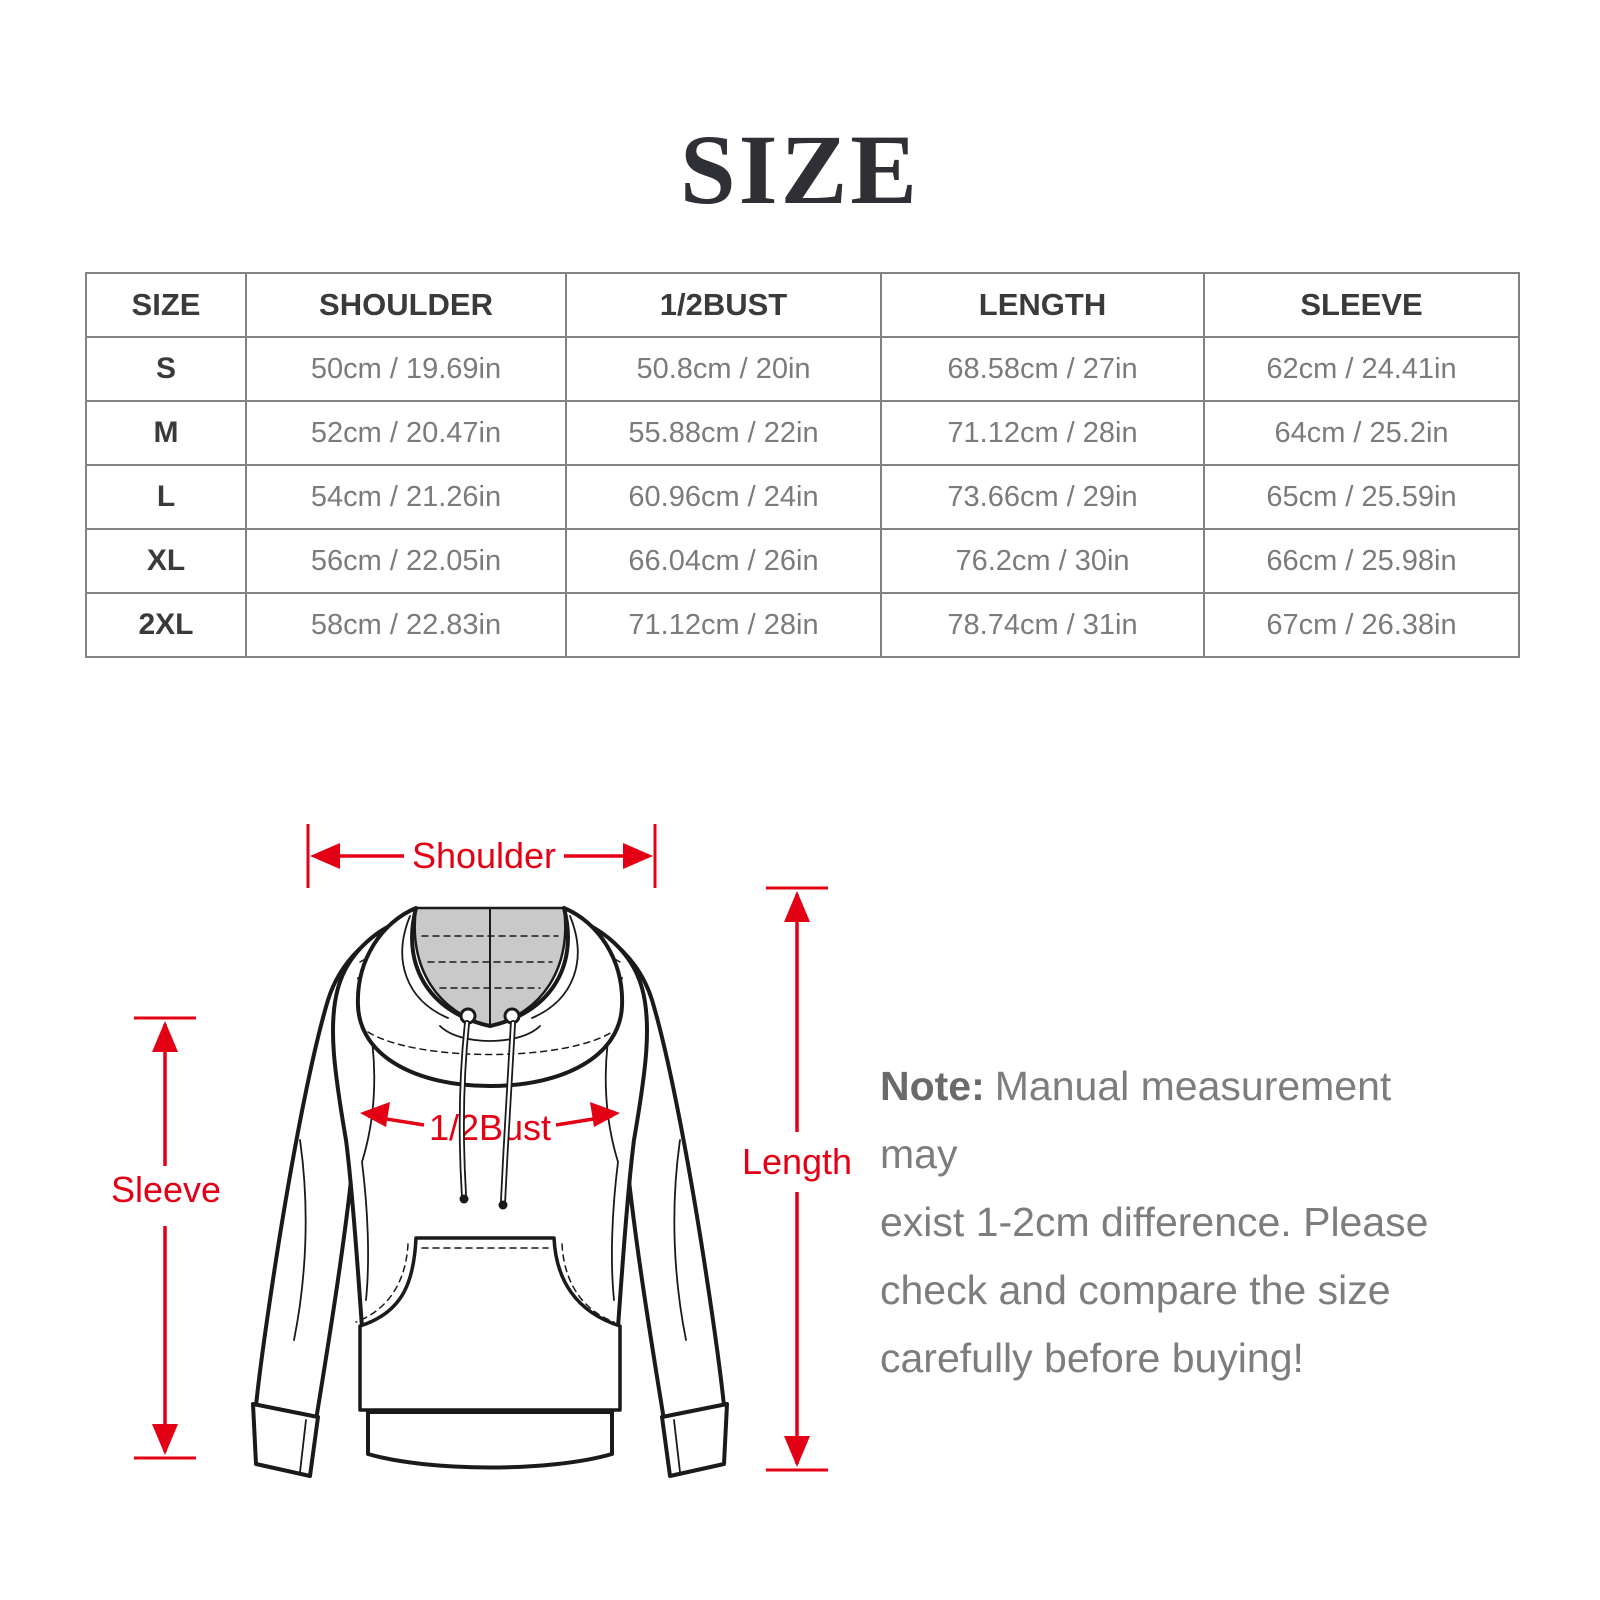 Image resolution: width=1600 pixels, height=1600 pixels. What do you see at coordinates (1042, 561) in the screenshot?
I see `table-cell: 76.2cm / 30in` at bounding box center [1042, 561].